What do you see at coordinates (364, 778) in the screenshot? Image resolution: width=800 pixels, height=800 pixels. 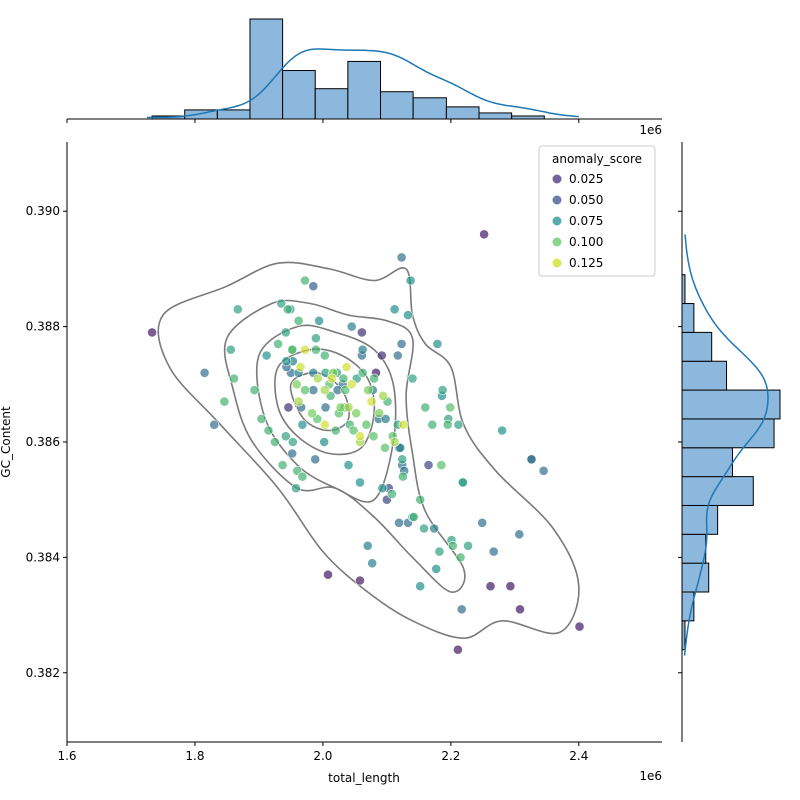 I see `x-axis-label: total_length` at bounding box center [364, 778].